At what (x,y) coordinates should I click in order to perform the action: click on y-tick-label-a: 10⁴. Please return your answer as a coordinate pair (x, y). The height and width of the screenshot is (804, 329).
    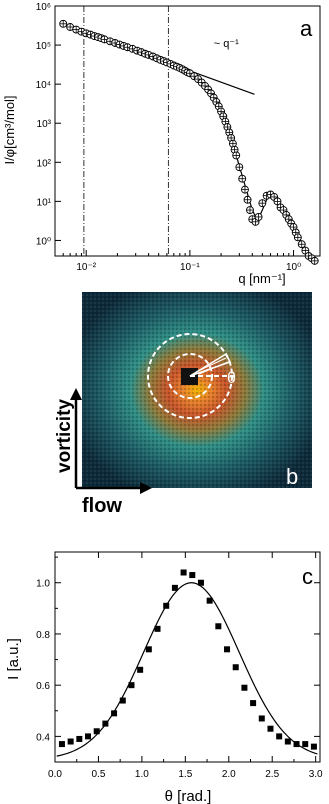
    Looking at the image, I should click on (43, 85).